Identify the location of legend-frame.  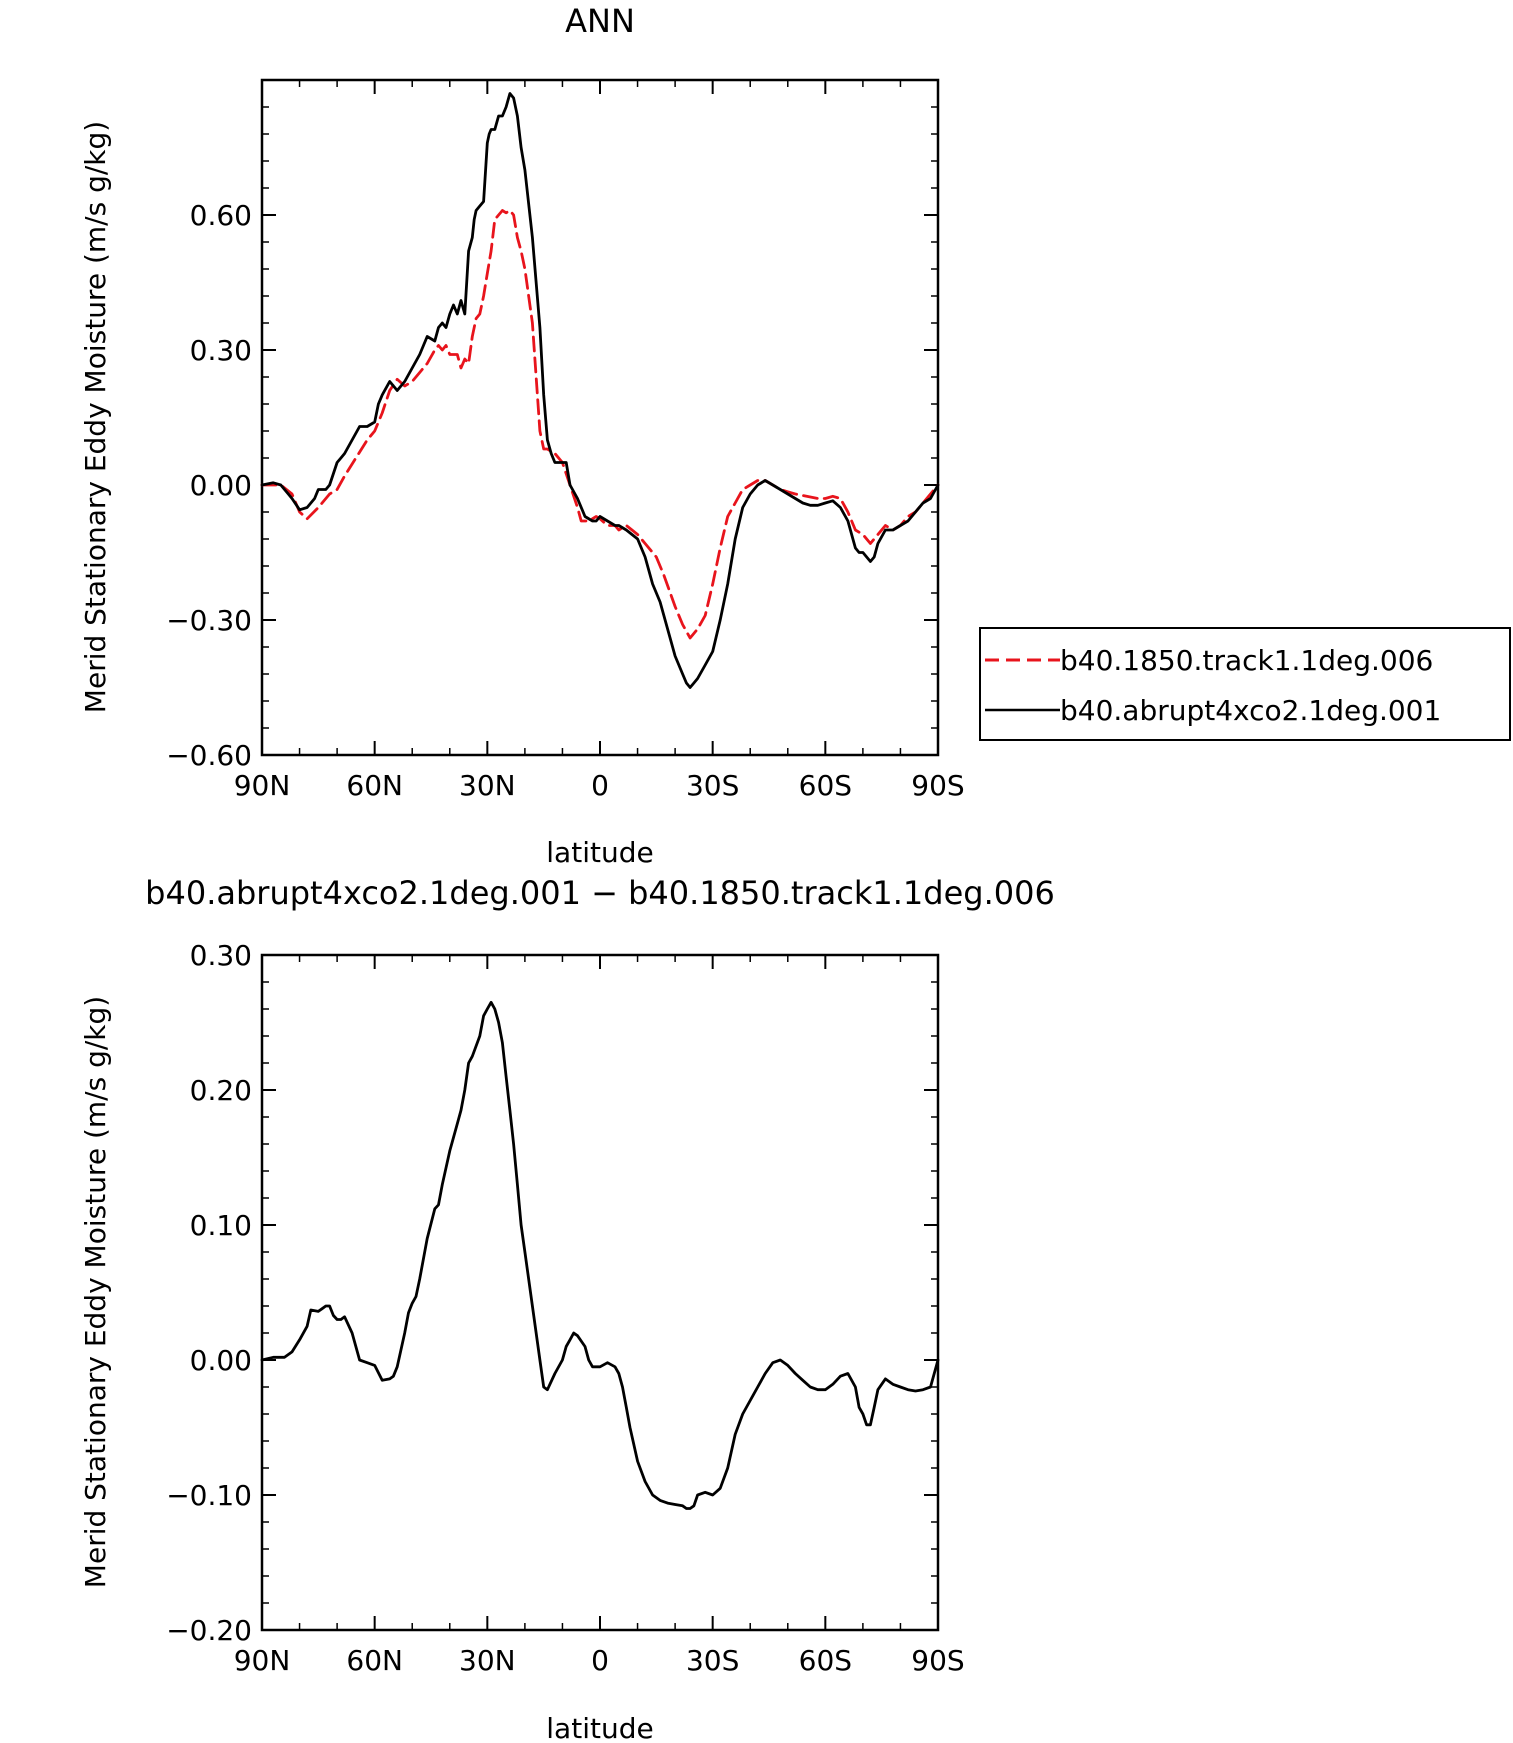
(1245, 684).